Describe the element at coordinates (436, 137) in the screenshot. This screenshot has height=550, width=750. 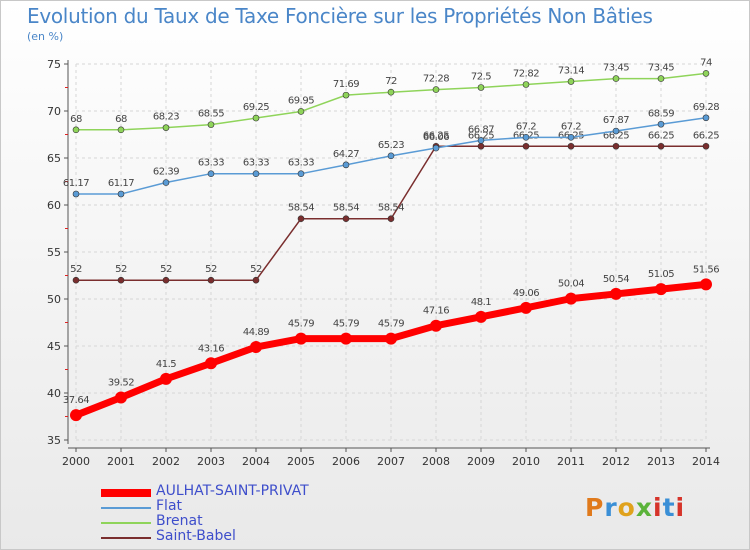
I see `data-label: 66.06` at that location.